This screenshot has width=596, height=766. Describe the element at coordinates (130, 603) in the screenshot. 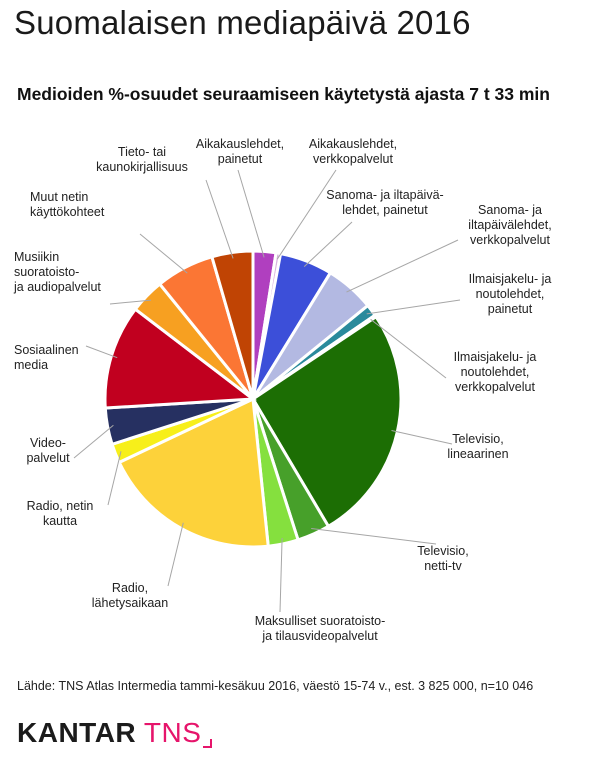

I see `slice-label-line: lähetysaikaan` at that location.